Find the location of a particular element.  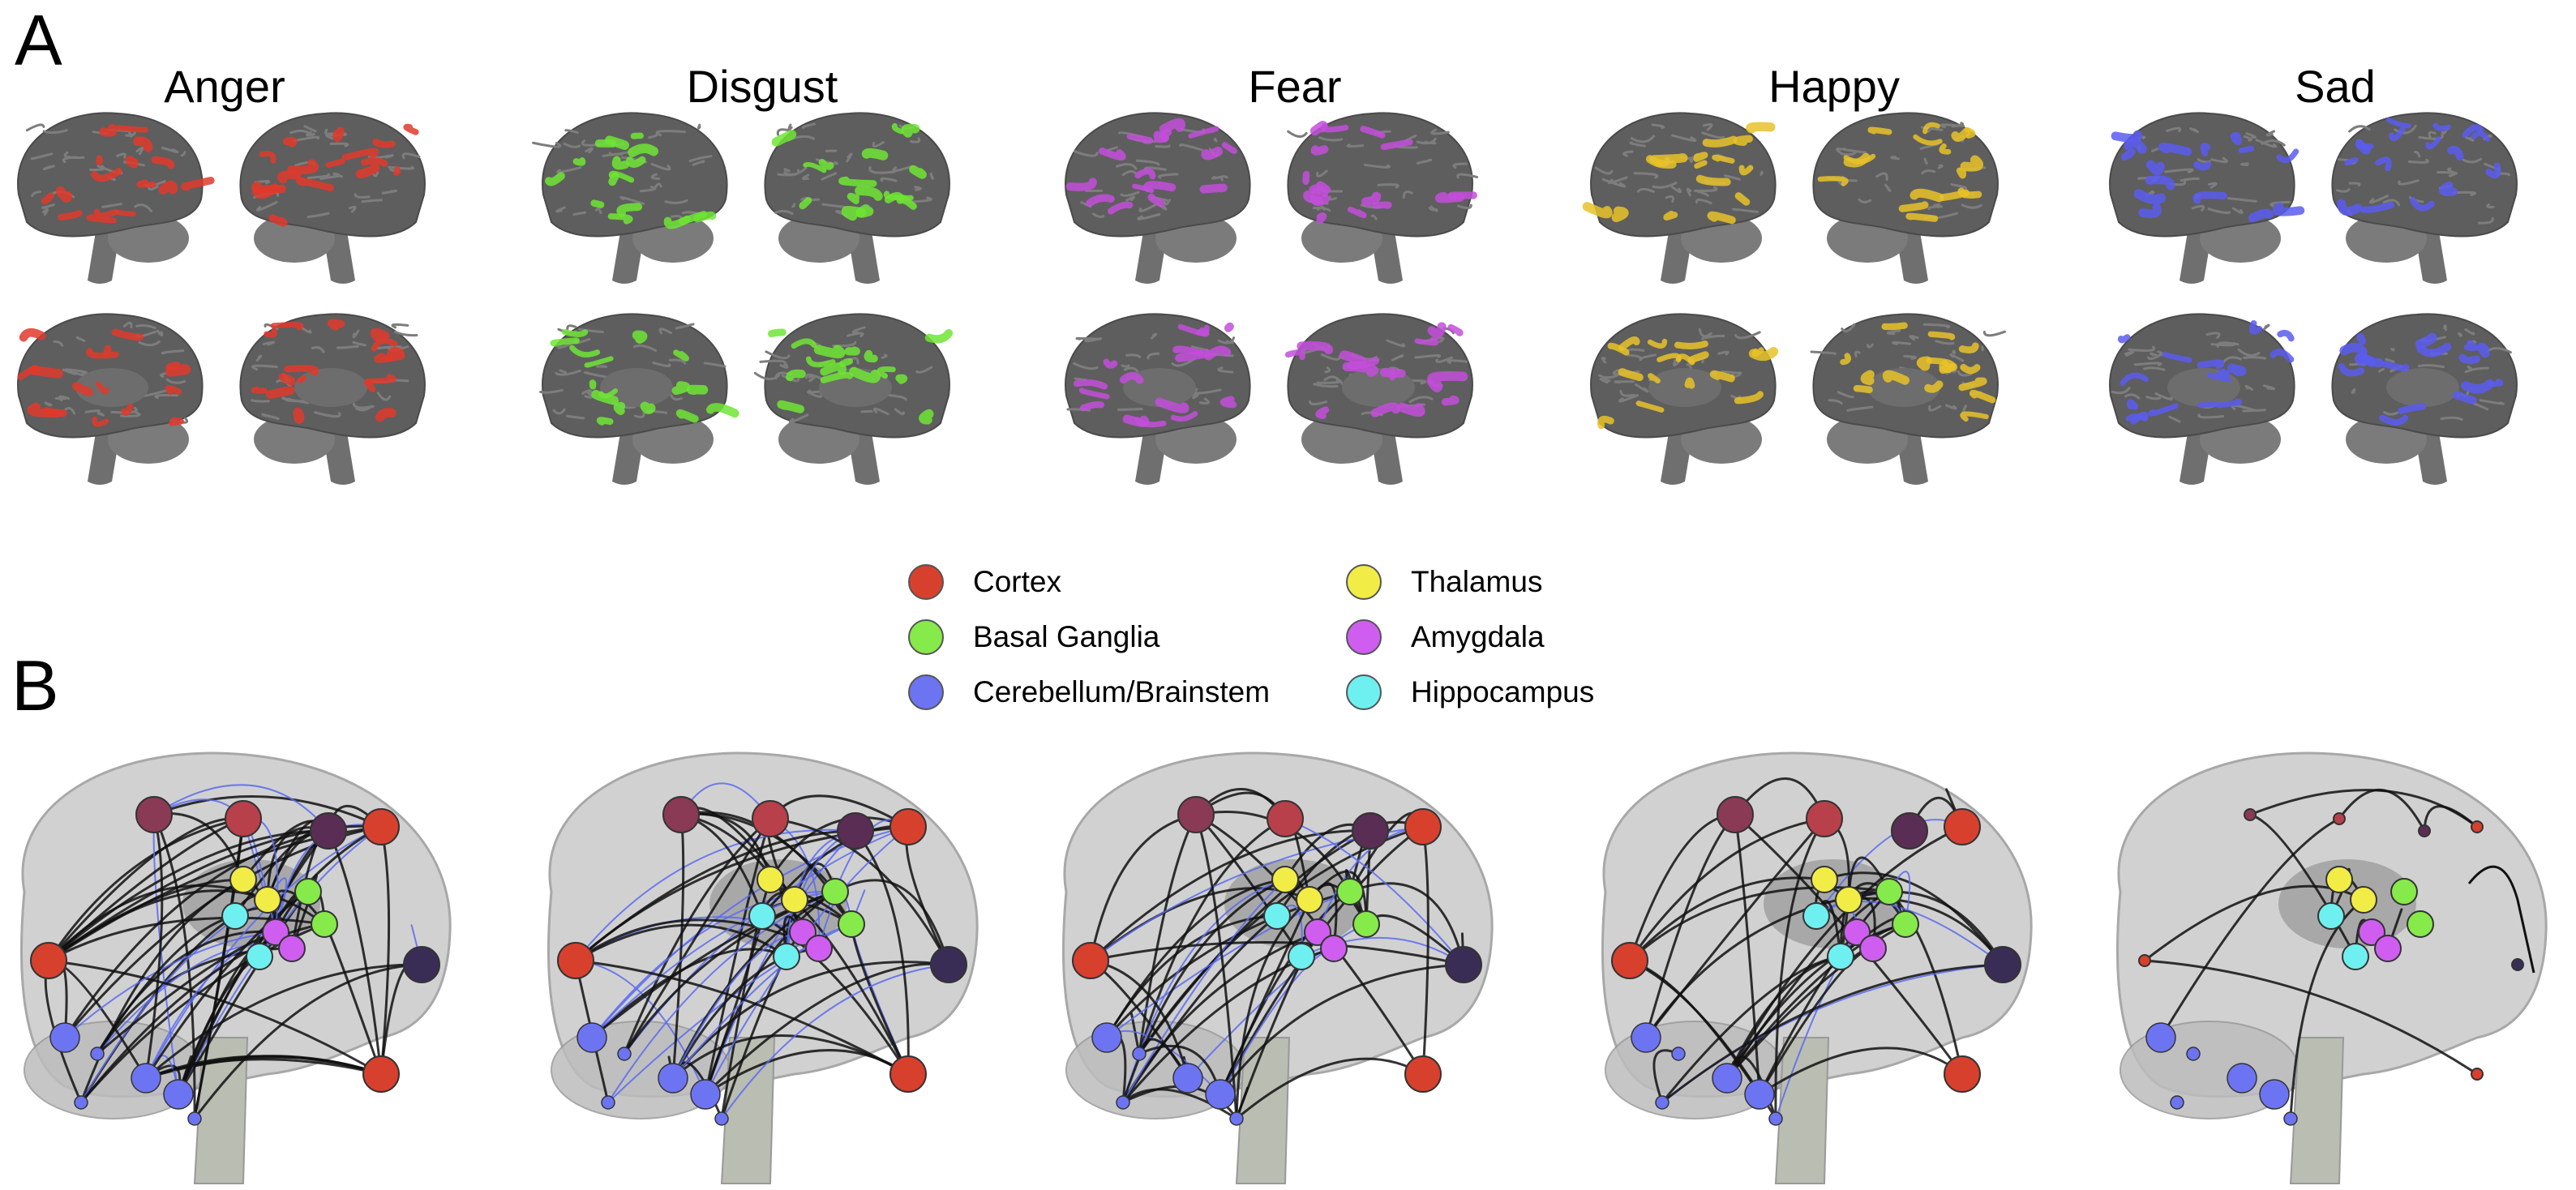

legend-item-cerebellum-brainstem: Cerebellum/Brainstem is located at coordinates (1089, 692).